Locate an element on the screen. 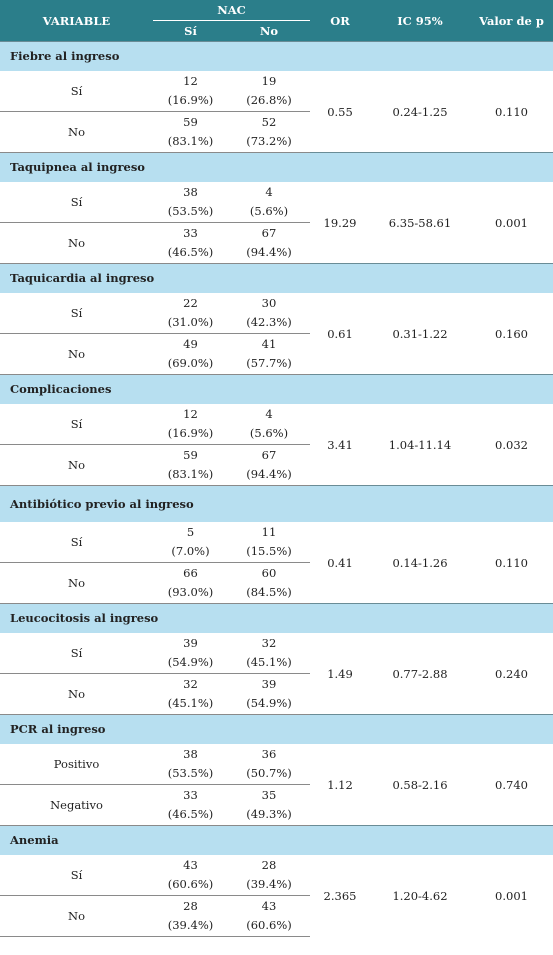 The height and width of the screenshot is (955, 553). section-title: Leucocitosis al ingreso is located at coordinates (276, 618).